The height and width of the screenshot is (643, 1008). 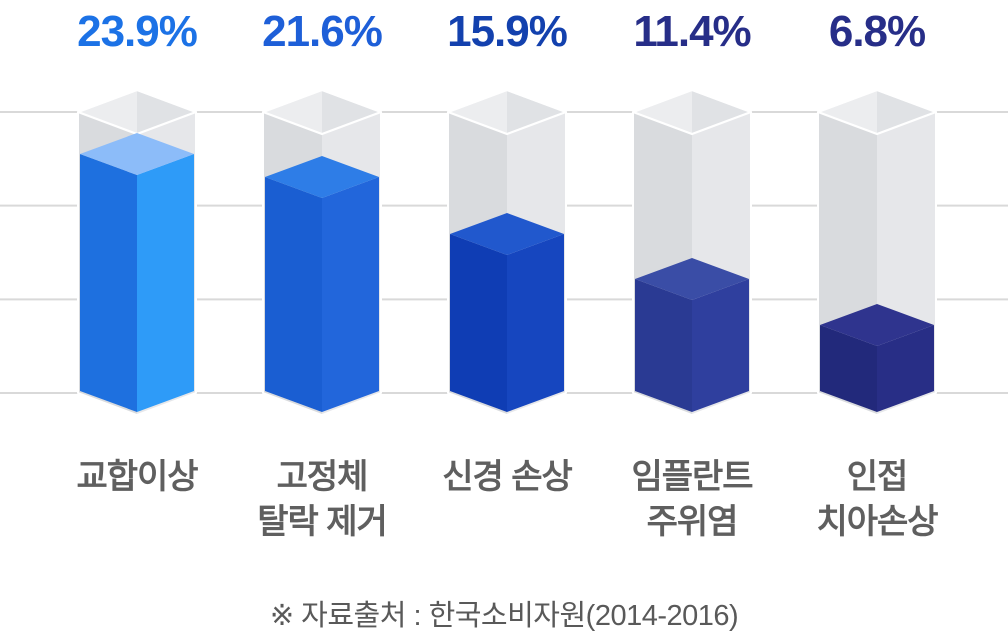 What do you see at coordinates (877, 31) in the screenshot?
I see `value-label-5: 6.8%` at bounding box center [877, 31].